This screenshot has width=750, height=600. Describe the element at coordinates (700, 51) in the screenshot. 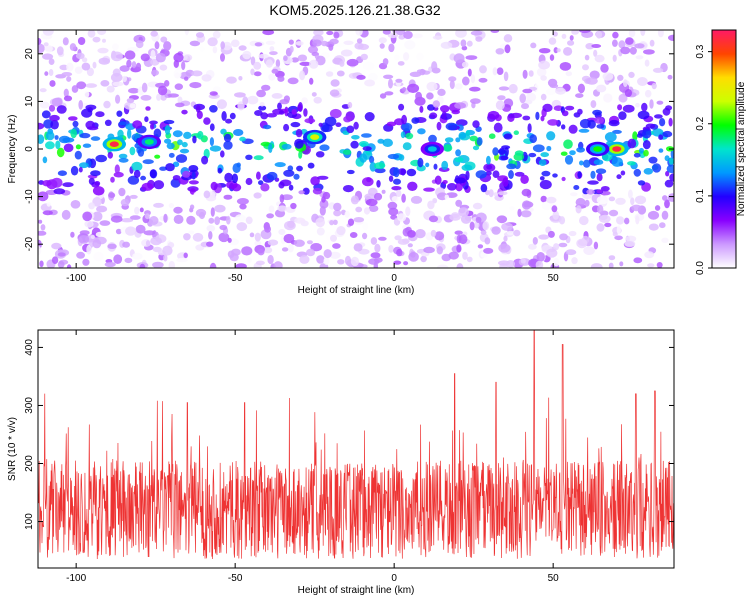

I see `colorbar-tick-label: 0.3` at that location.